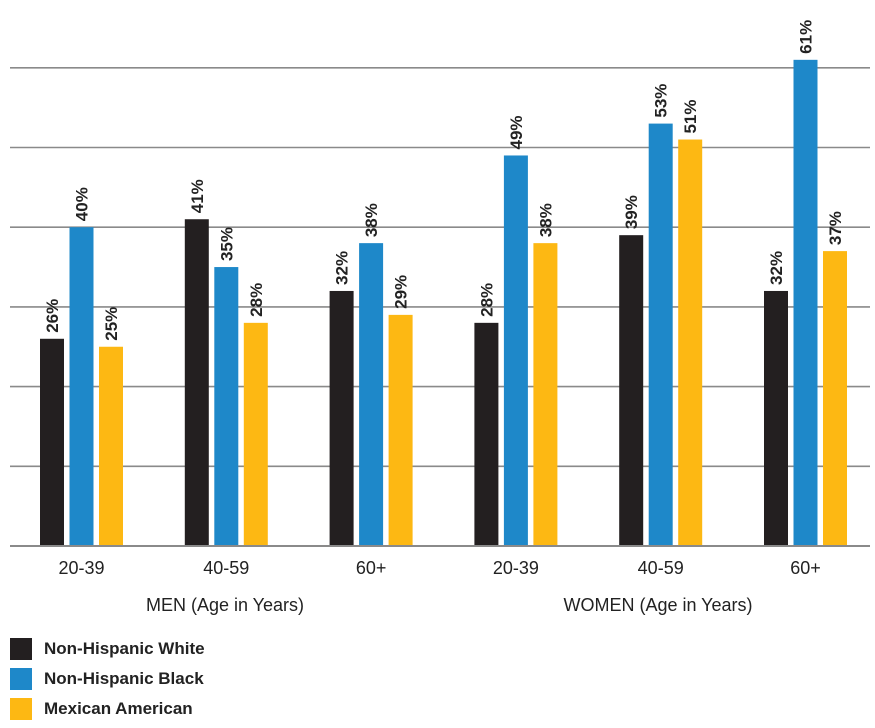 Image resolution: width=875 pixels, height=728 pixels. I want to click on data-label: 61%, so click(806, 37).